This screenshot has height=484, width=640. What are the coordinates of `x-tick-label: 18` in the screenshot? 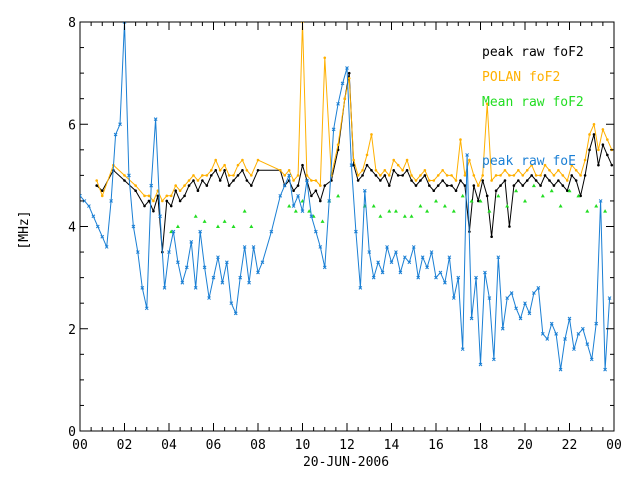 It's located at (481, 445).